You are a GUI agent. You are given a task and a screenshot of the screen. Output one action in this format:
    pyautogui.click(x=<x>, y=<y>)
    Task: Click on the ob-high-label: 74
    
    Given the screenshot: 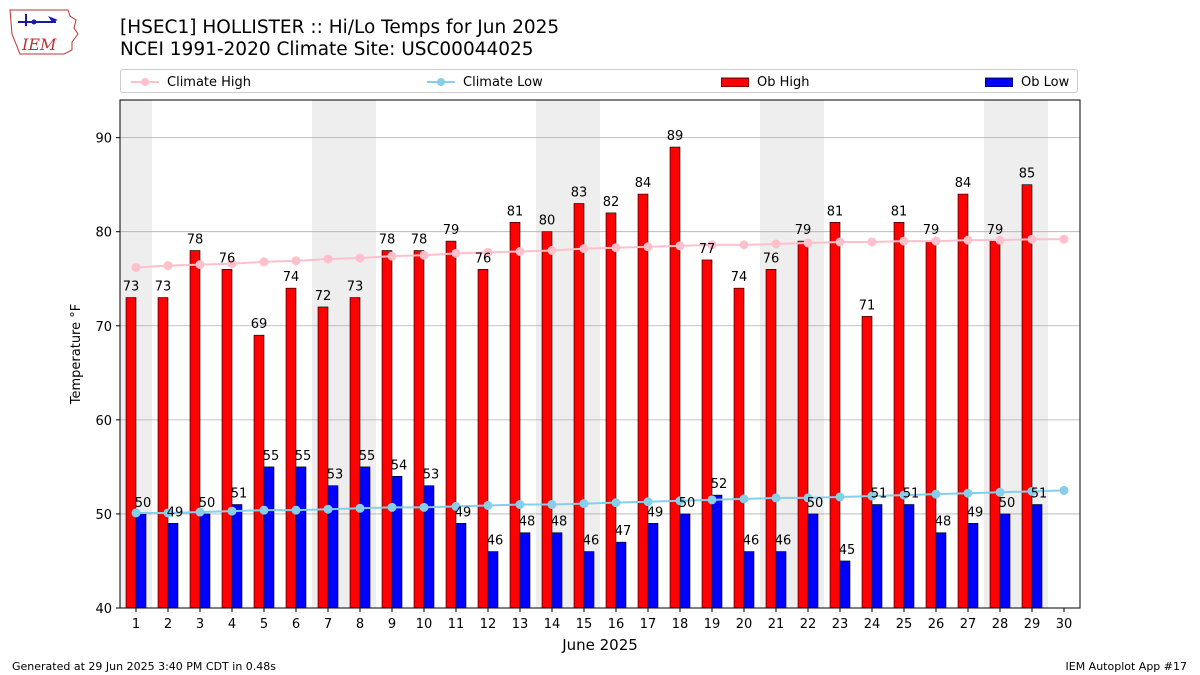 What is the action you would take?
    pyautogui.click(x=291, y=277)
    